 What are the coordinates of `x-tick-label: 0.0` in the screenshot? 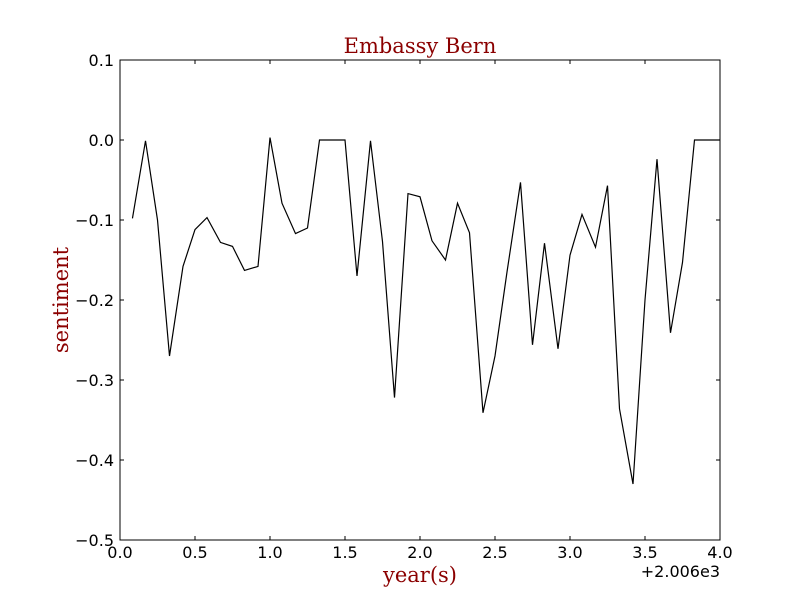 It's located at (119, 552).